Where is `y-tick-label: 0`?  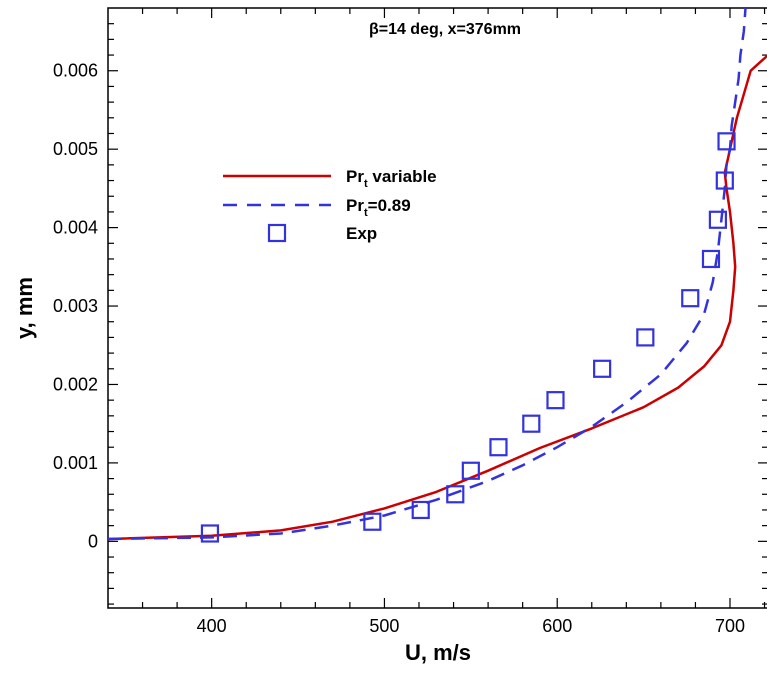
y-tick-label: 0 is located at coordinates (93, 541).